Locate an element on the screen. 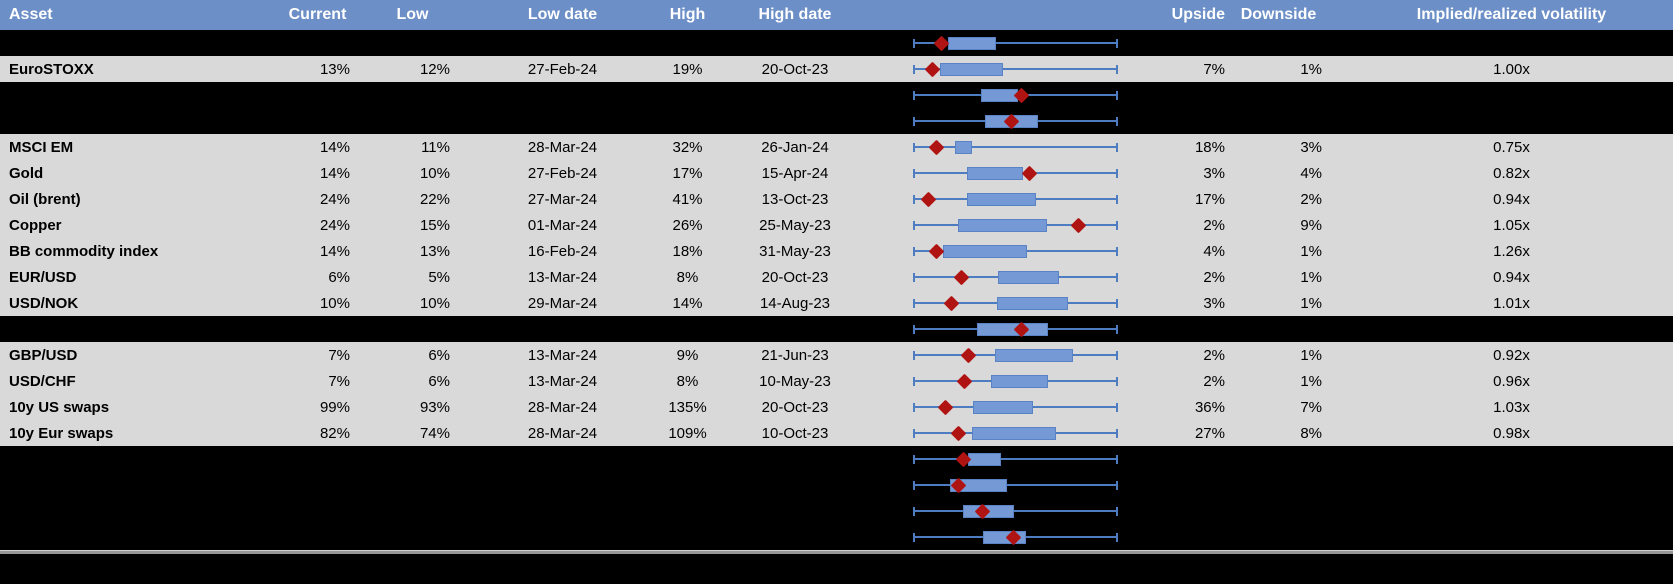 The height and width of the screenshot is (584, 1673). upside-cell: 17% is located at coordinates (1209, 199).